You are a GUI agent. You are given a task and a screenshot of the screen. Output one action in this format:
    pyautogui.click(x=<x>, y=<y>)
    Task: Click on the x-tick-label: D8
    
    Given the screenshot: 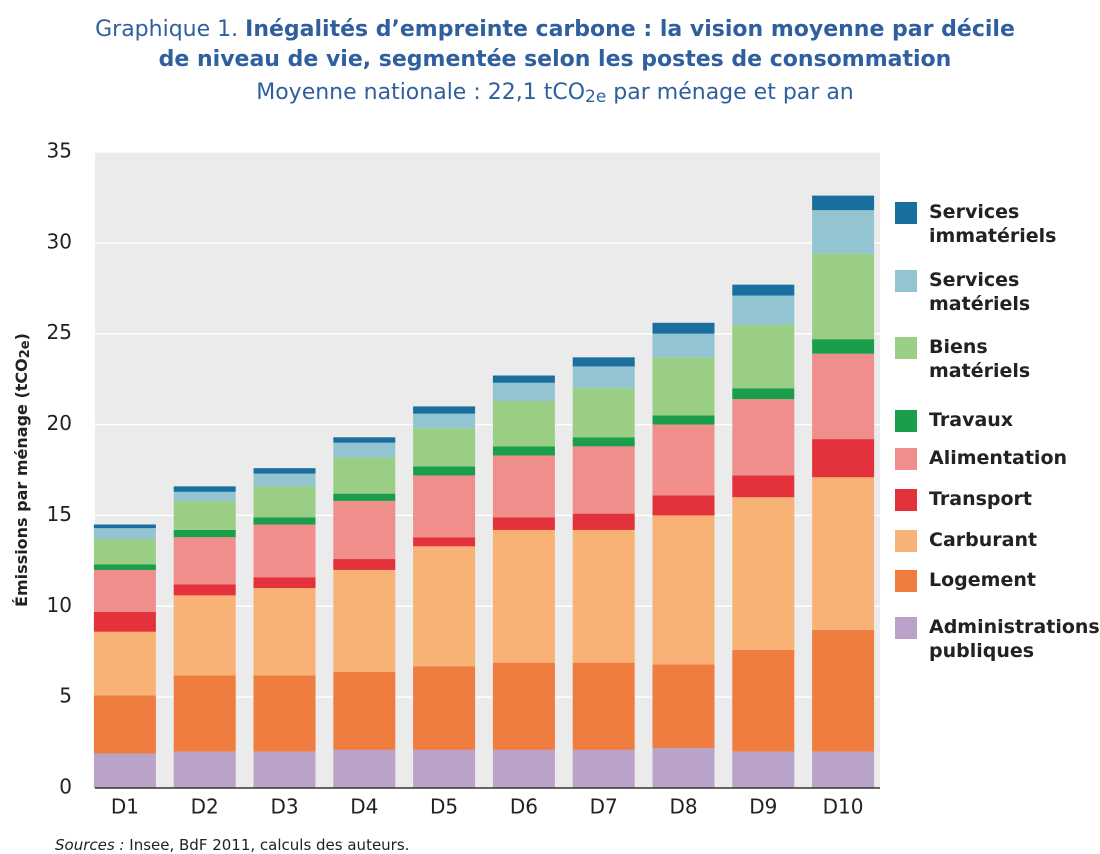 What is the action you would take?
    pyautogui.click(x=683, y=807)
    